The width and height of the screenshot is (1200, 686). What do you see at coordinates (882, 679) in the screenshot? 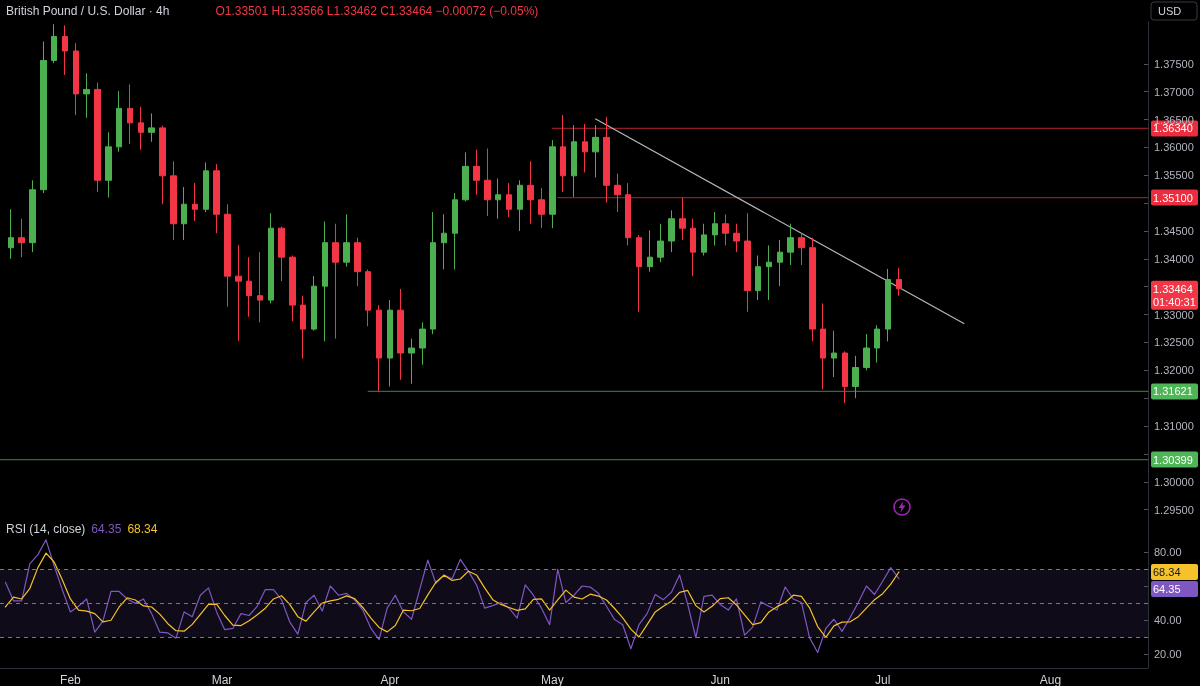
I see `x-tick-label: Jul` at bounding box center [882, 679].